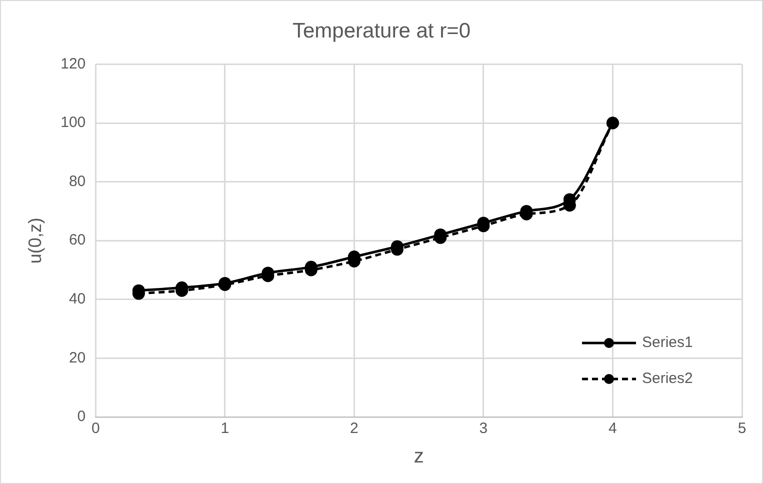  What do you see at coordinates (612, 429) in the screenshot?
I see `x-tick-label: 4` at bounding box center [612, 429].